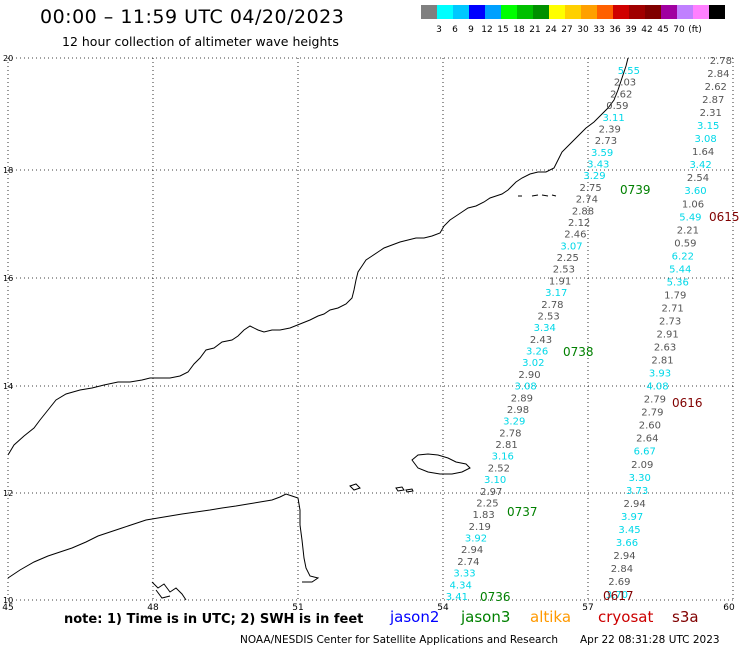 The image size is (740, 650). What do you see at coordinates (591, 188) in the screenshot?
I see `wave-height-value: 2.75` at bounding box center [591, 188].